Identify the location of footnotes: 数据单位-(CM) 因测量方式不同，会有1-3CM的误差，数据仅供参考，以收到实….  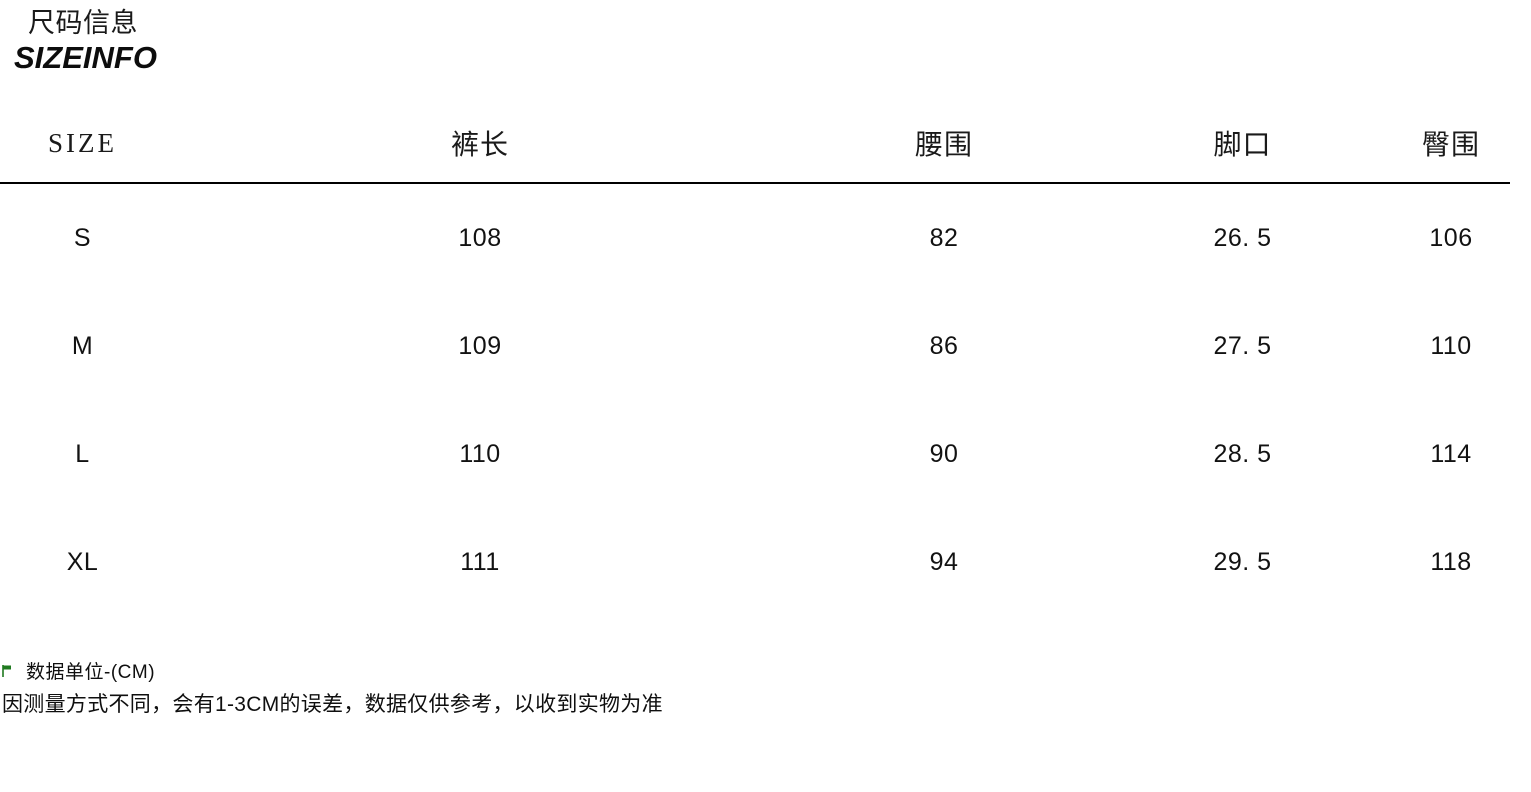
(450, 689).